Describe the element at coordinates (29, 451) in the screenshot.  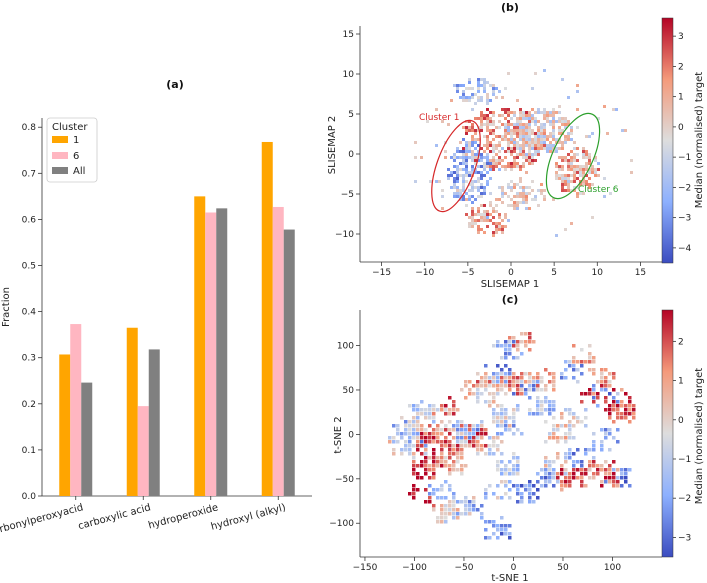
I see `y-tick-label: 0.1` at that location.